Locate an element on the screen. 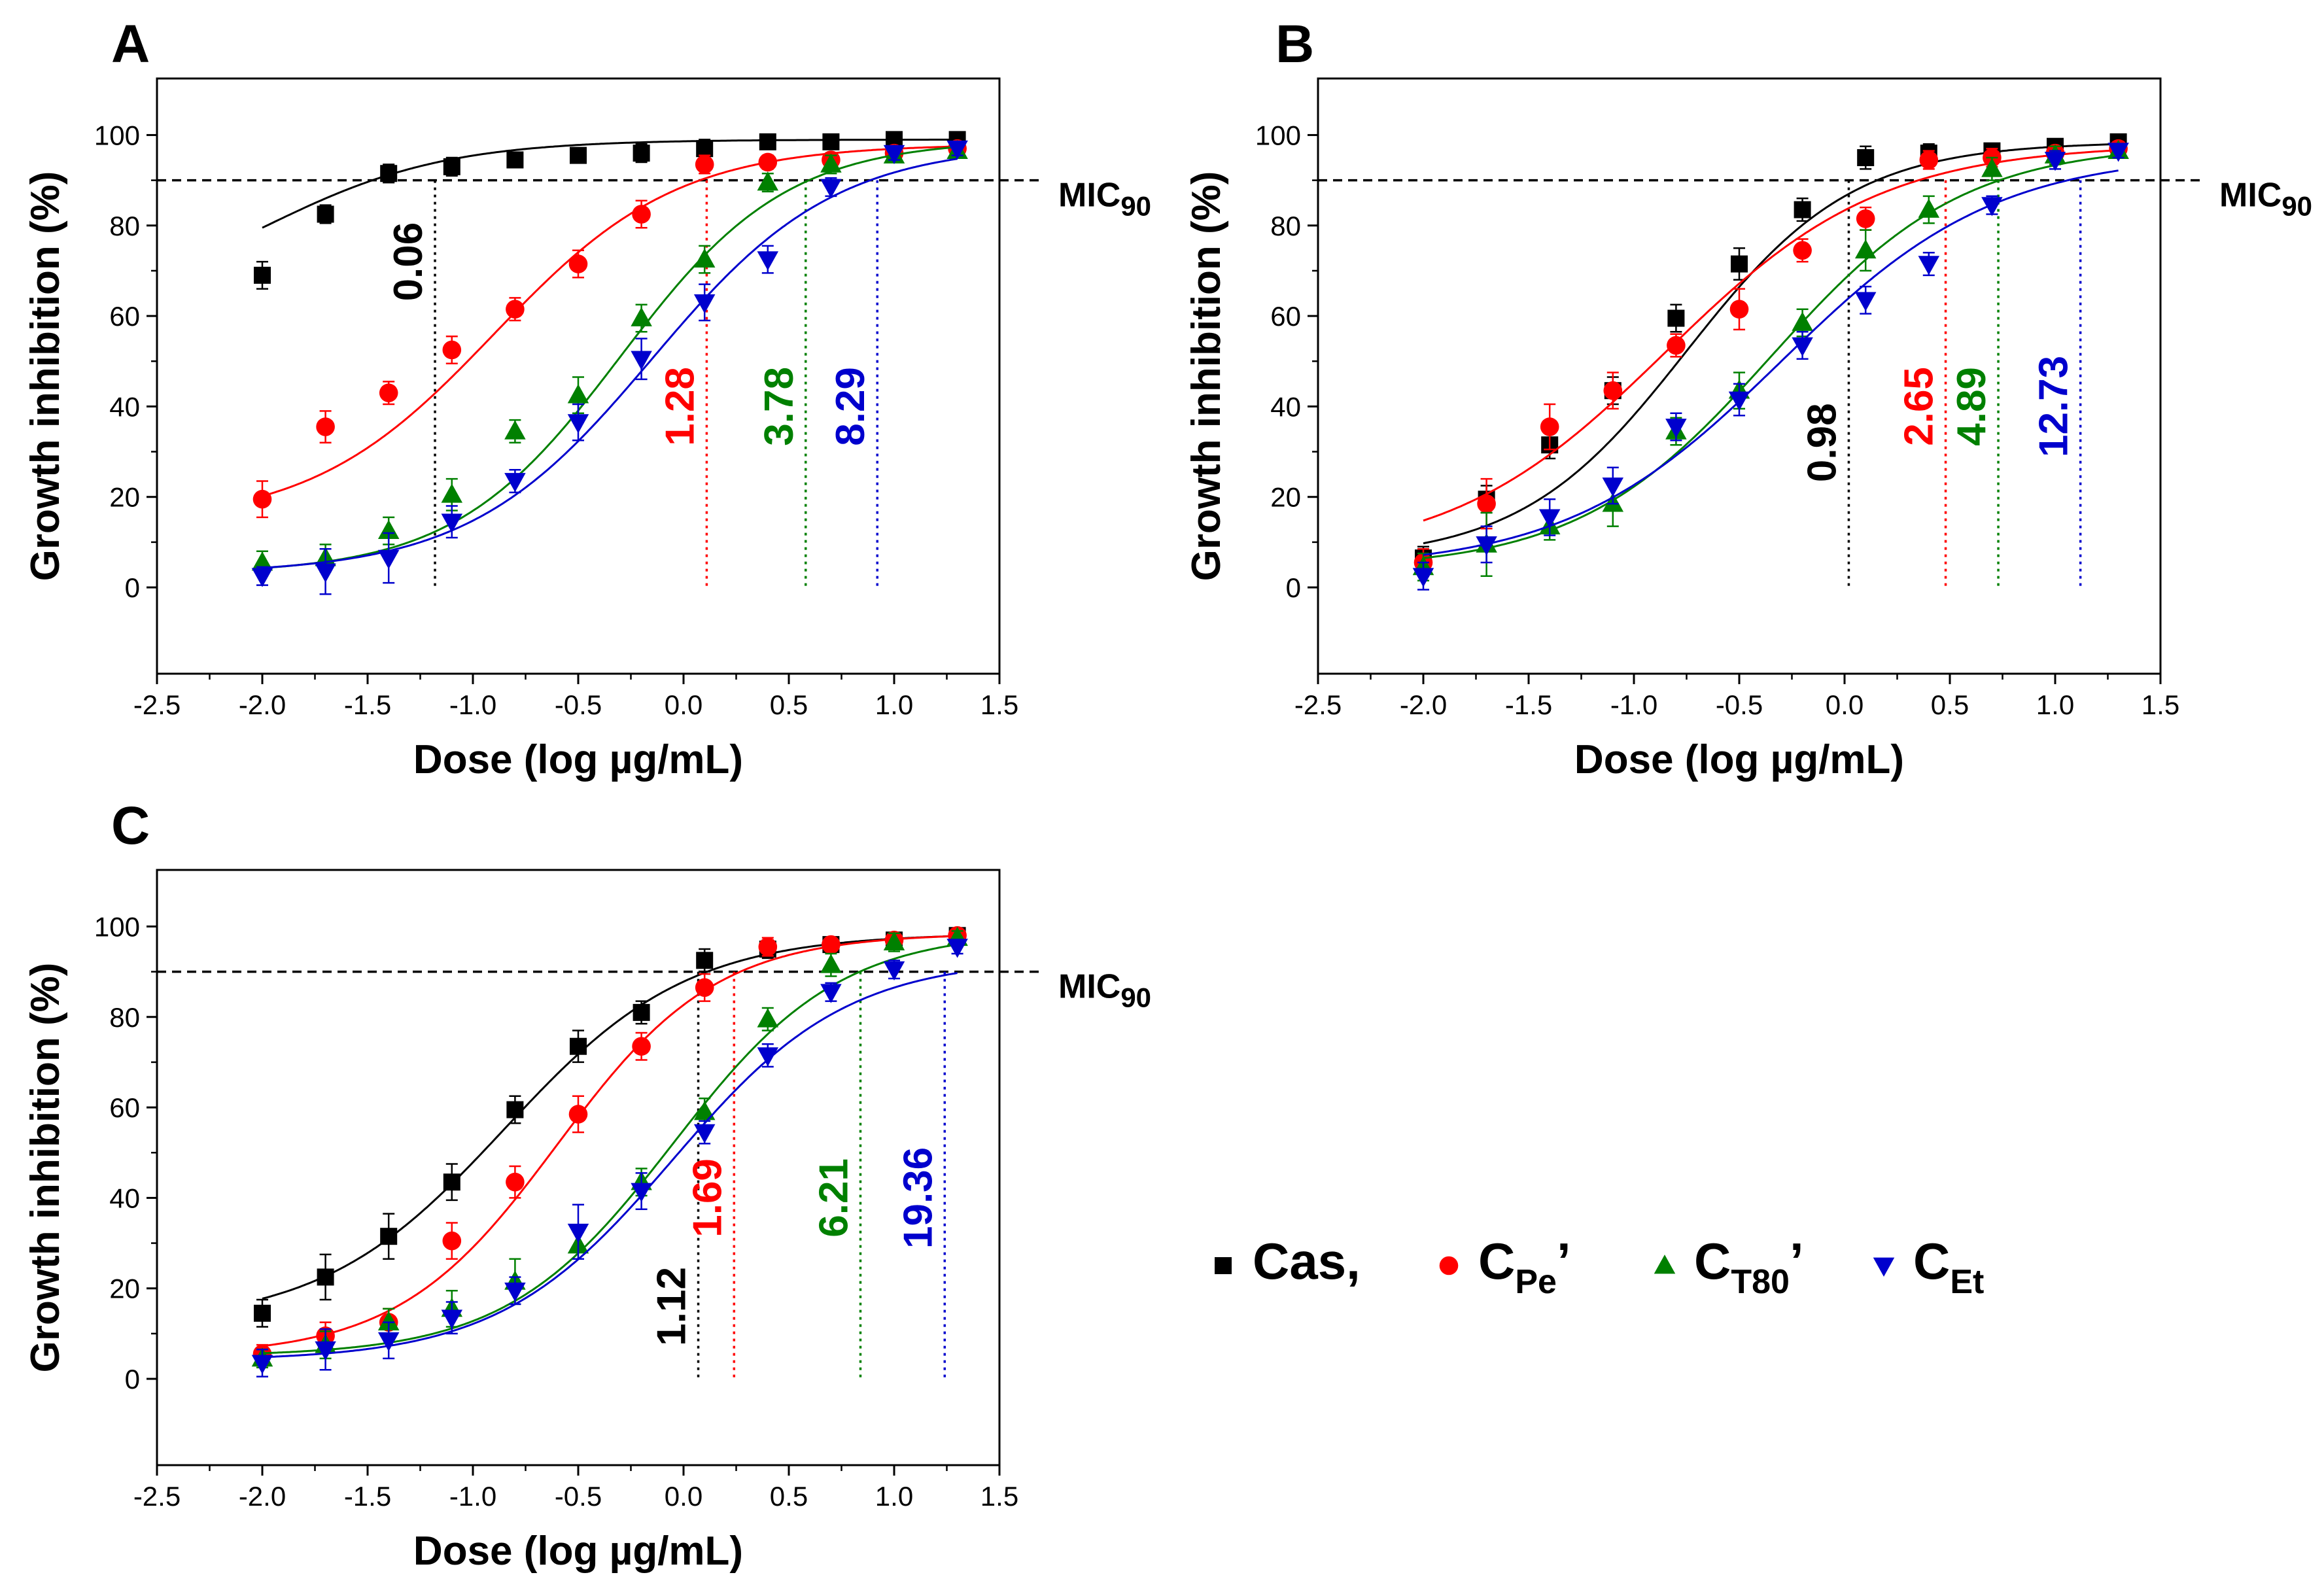  legend-label: Cas, is located at coordinates (1307, 1261).